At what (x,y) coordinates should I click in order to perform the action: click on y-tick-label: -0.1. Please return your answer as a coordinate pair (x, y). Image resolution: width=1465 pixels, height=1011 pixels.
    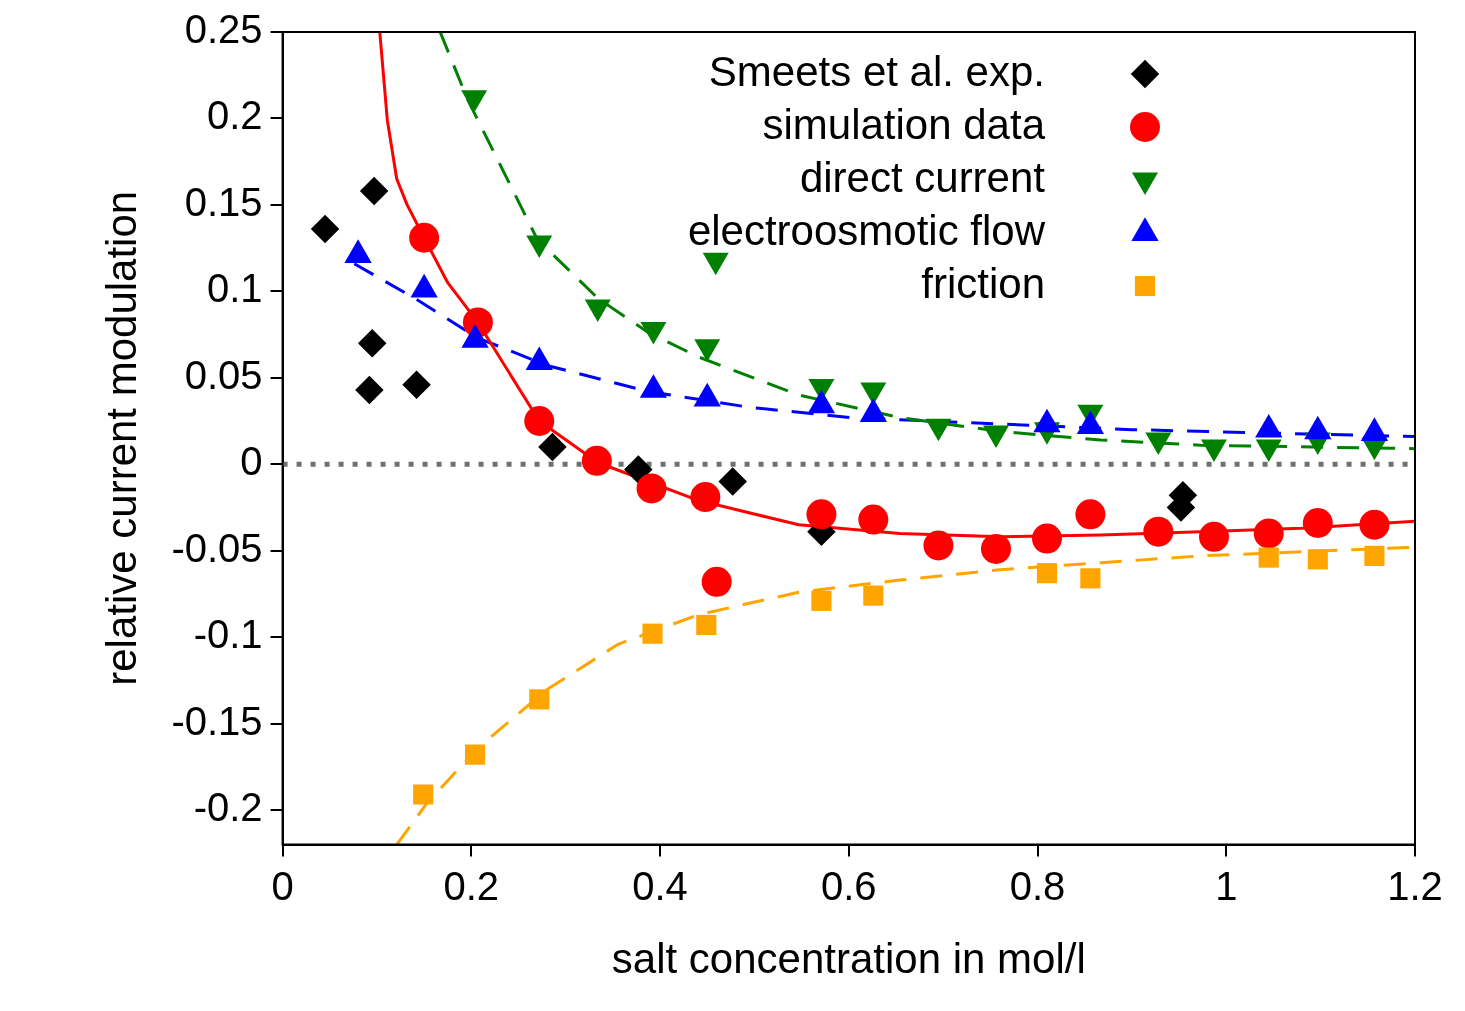
    Looking at the image, I should click on (228, 634).